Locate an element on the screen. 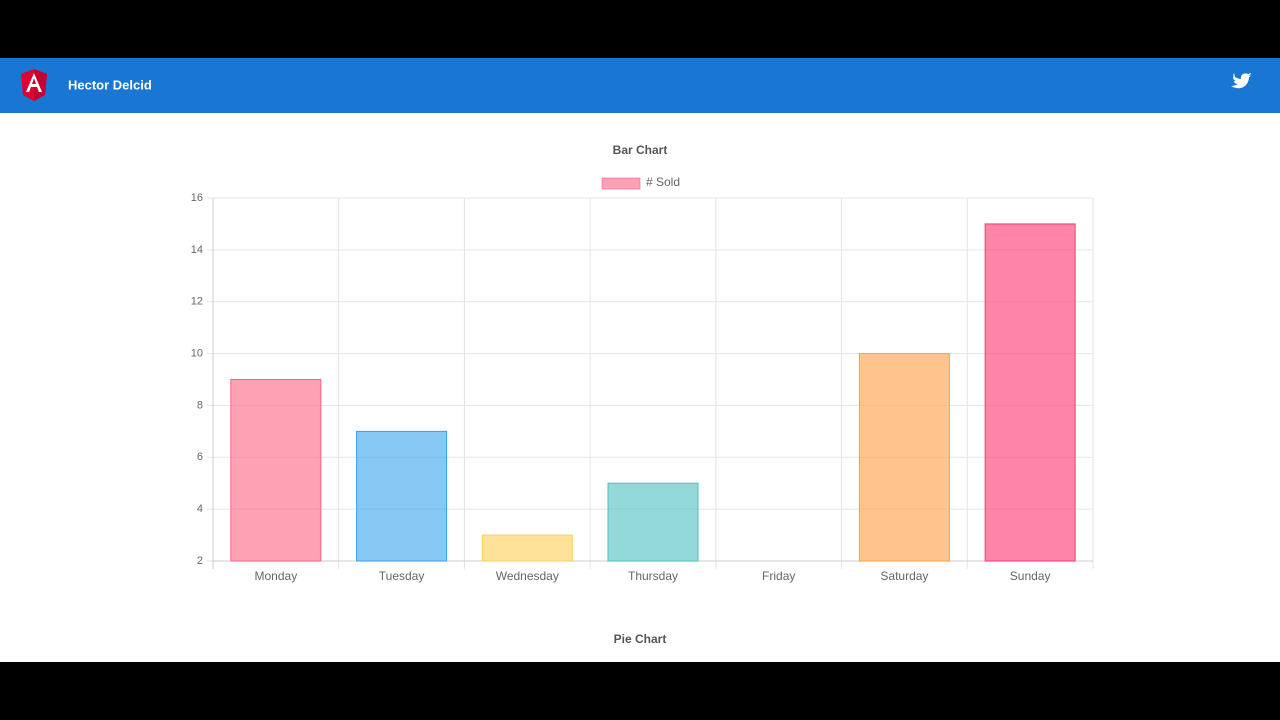 This screenshot has height=720, width=1280. brand: Hector Delcid is located at coordinates (110, 84).